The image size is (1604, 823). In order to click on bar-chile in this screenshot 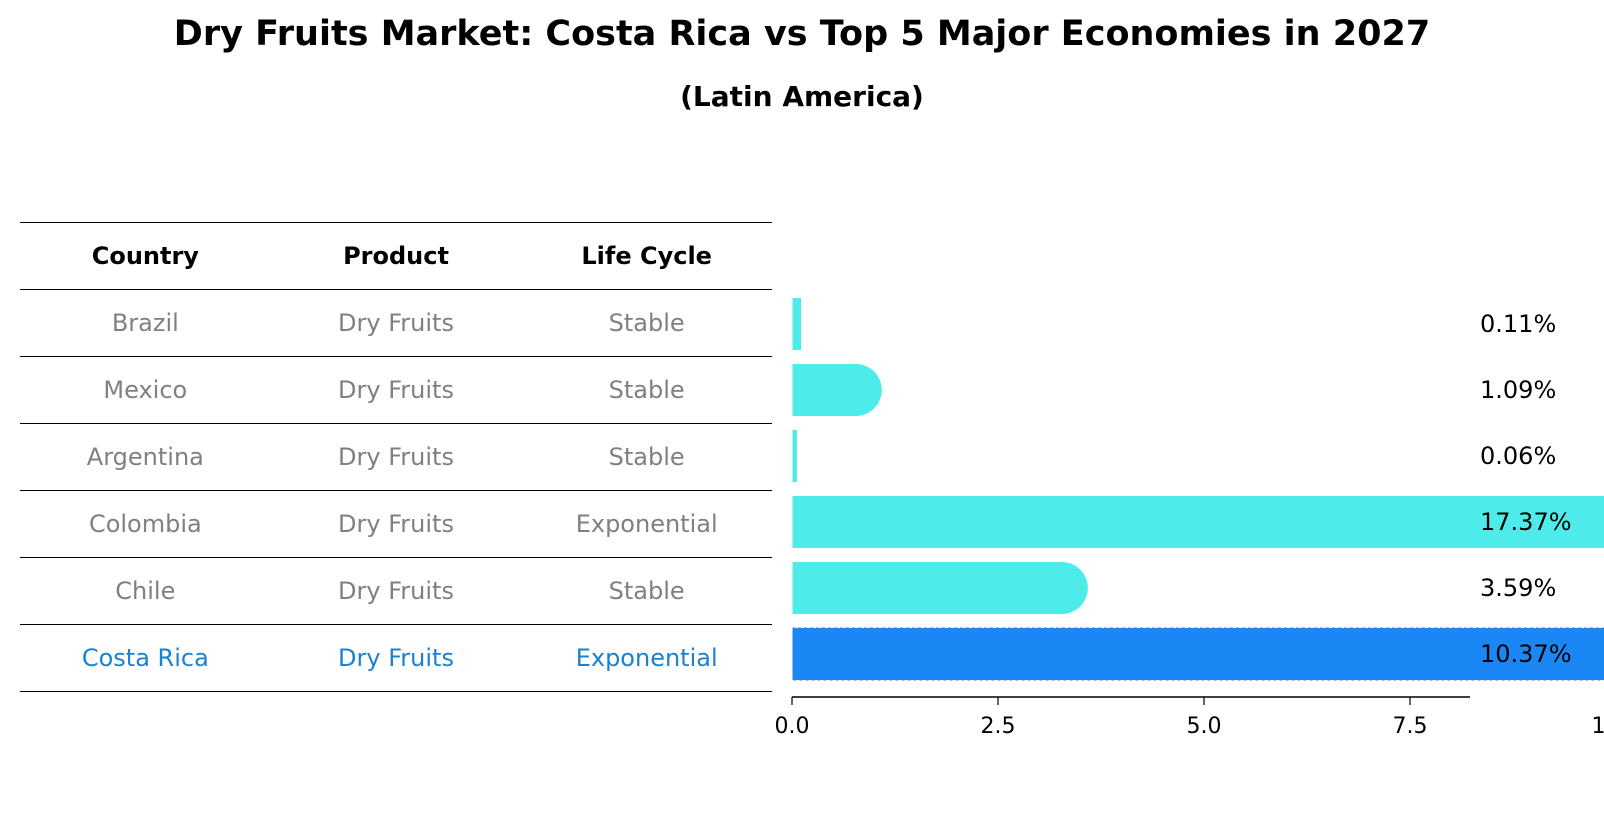, I will do `click(940, 588)`.